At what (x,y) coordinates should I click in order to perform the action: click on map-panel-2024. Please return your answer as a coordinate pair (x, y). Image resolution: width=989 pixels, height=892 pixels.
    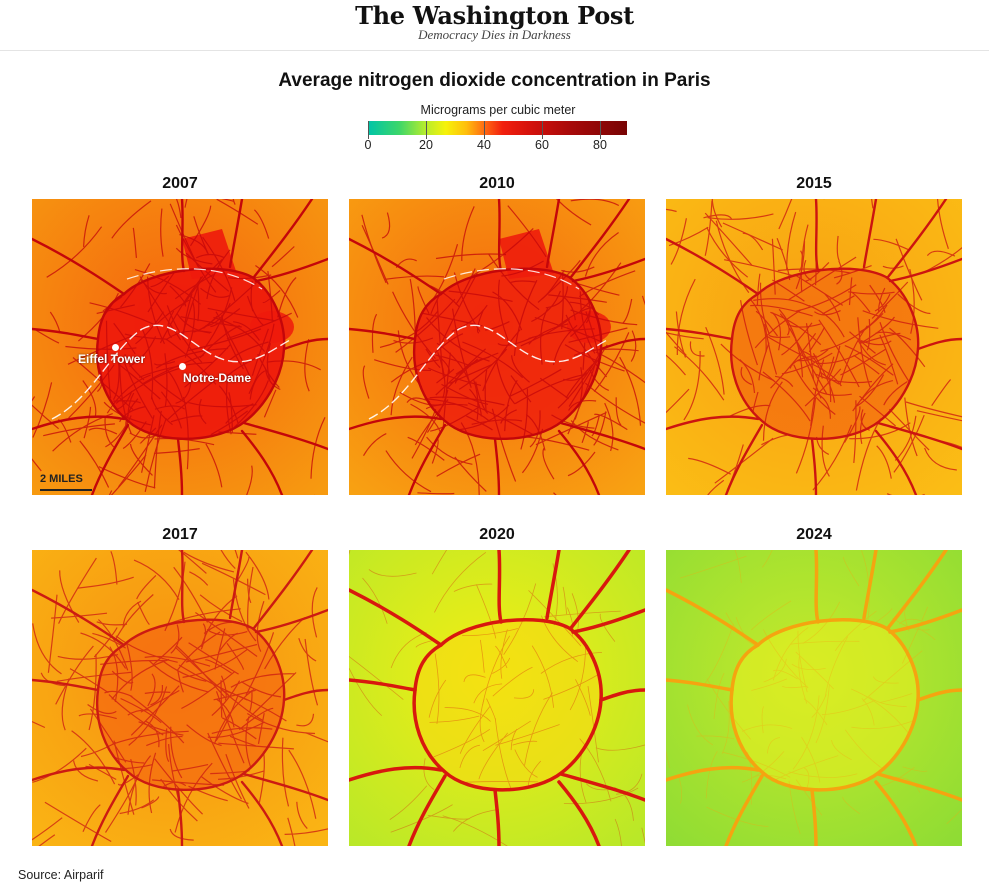
    Looking at the image, I should click on (814, 698).